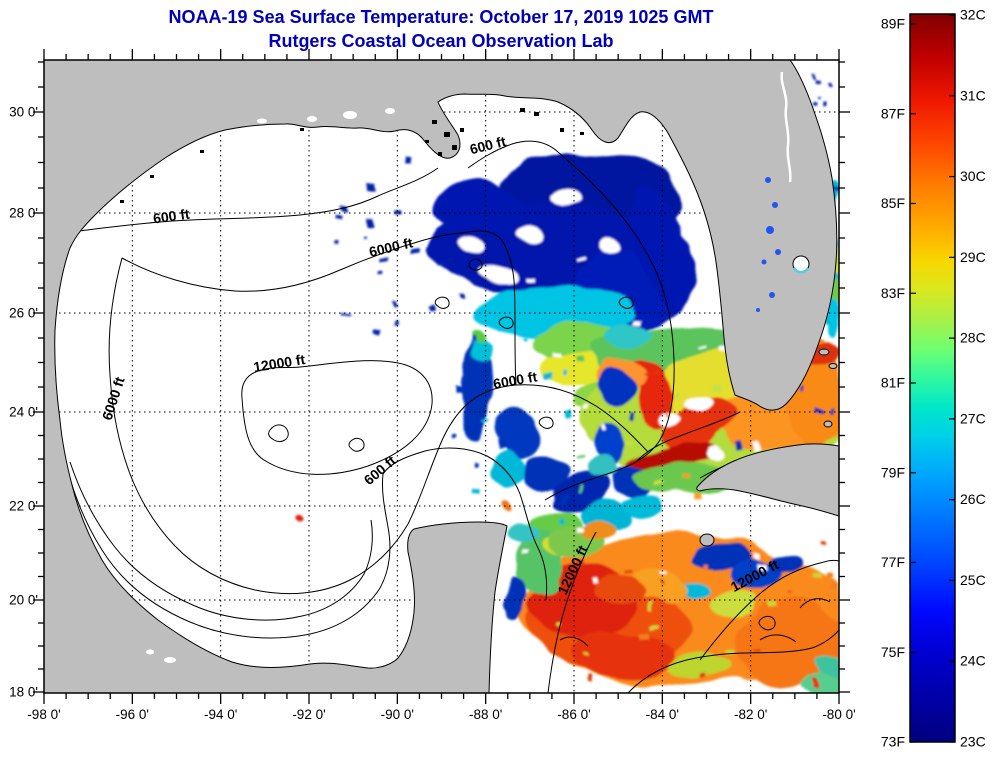 The height and width of the screenshot is (761, 992). Describe the element at coordinates (973, 15) in the screenshot. I see `colorbar-c-label: 32C` at that location.